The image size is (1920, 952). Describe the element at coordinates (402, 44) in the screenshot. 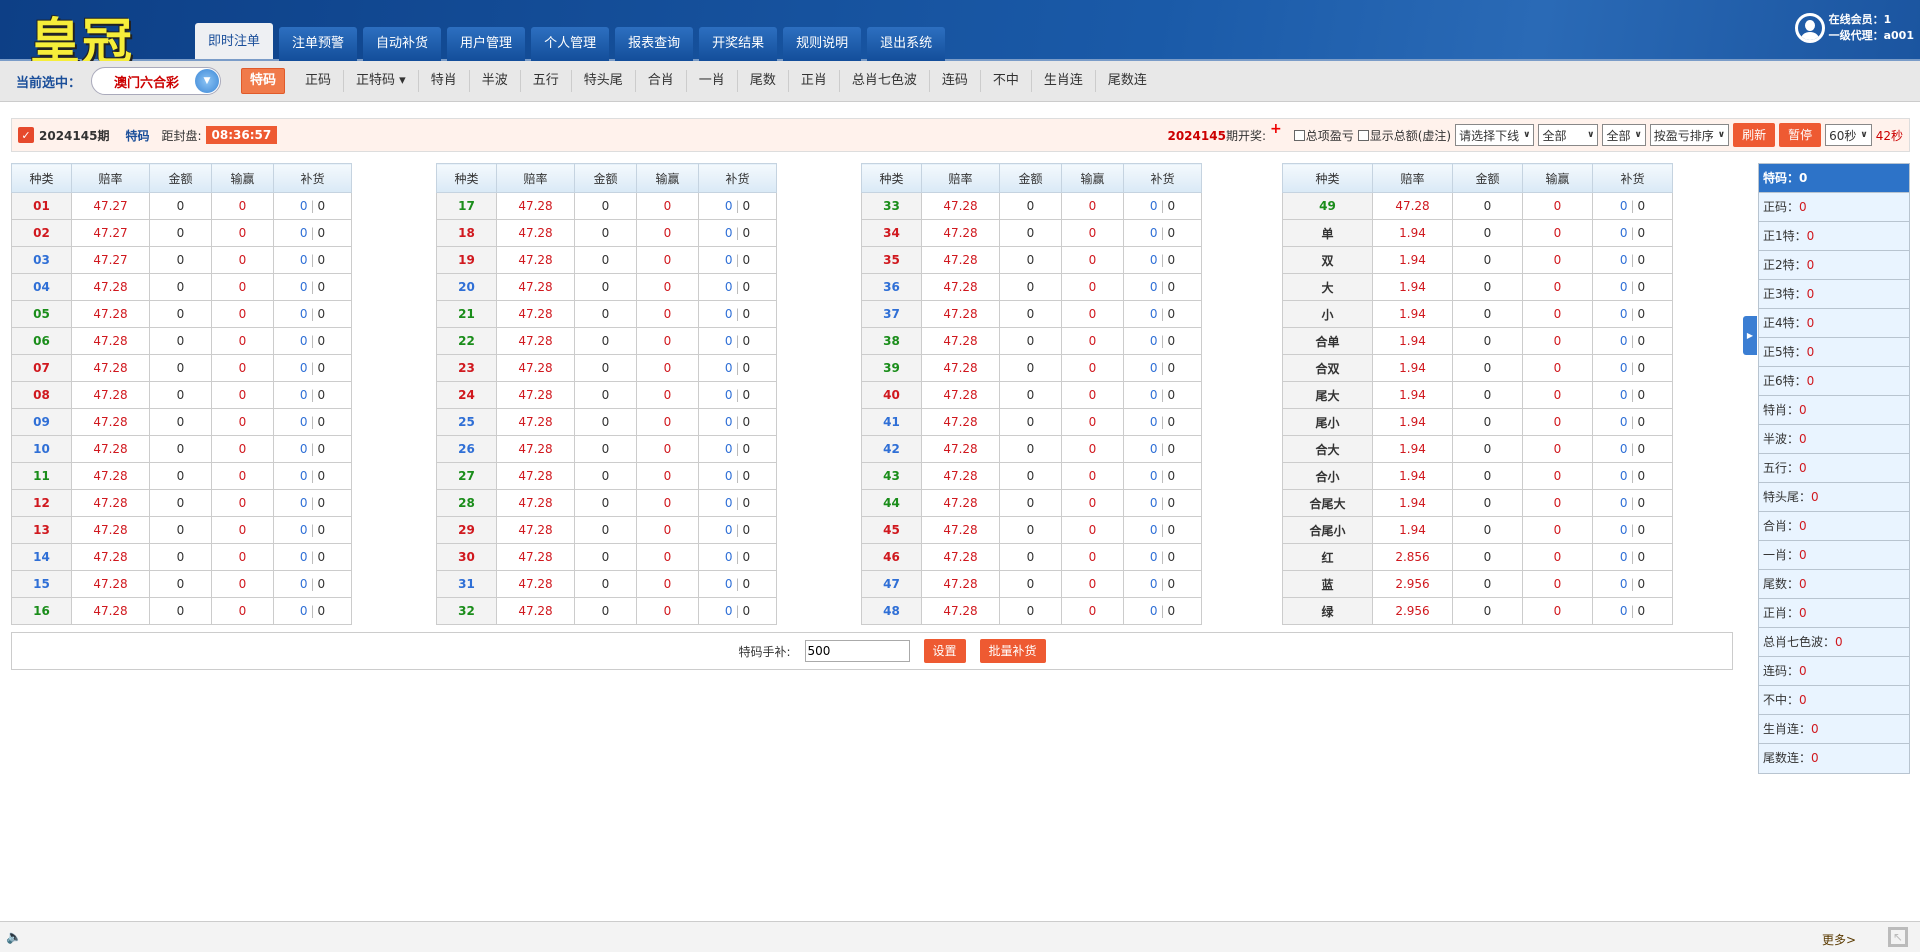

I see `tab-2: 自动补货` at that location.